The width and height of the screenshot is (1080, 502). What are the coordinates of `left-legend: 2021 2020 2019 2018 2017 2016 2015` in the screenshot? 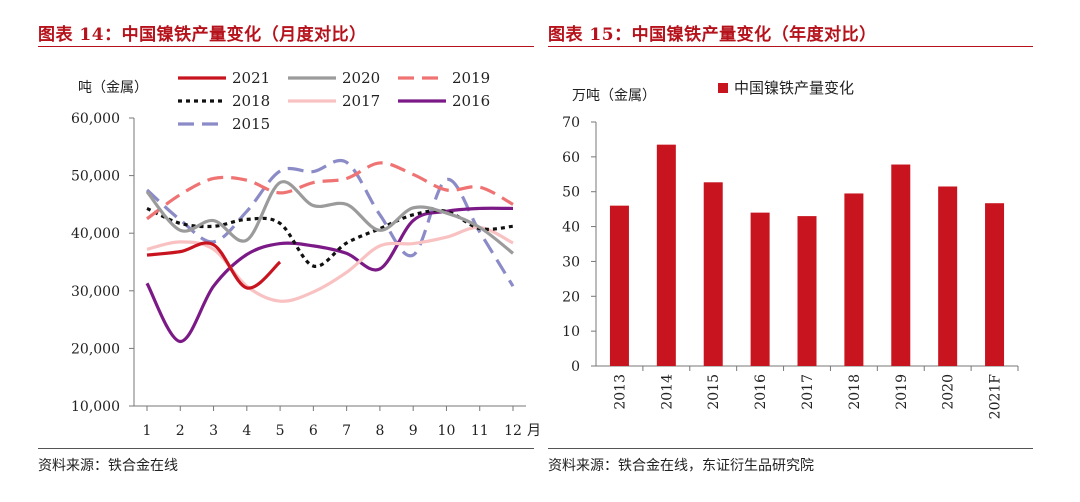 It's located at (334, 101).